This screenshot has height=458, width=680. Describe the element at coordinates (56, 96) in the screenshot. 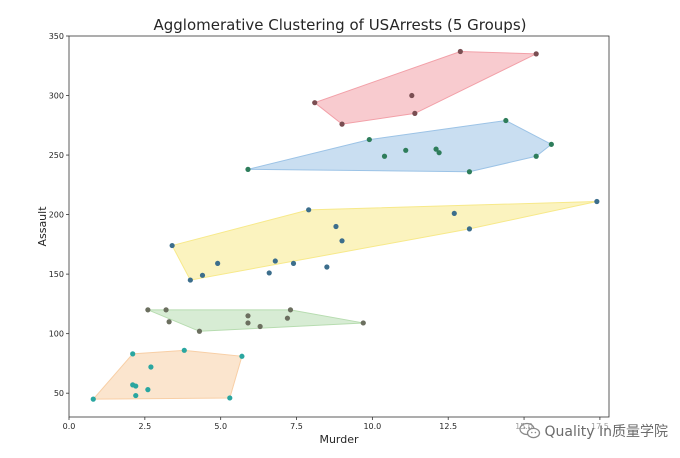

I see `y-tick-label: 300` at that location.